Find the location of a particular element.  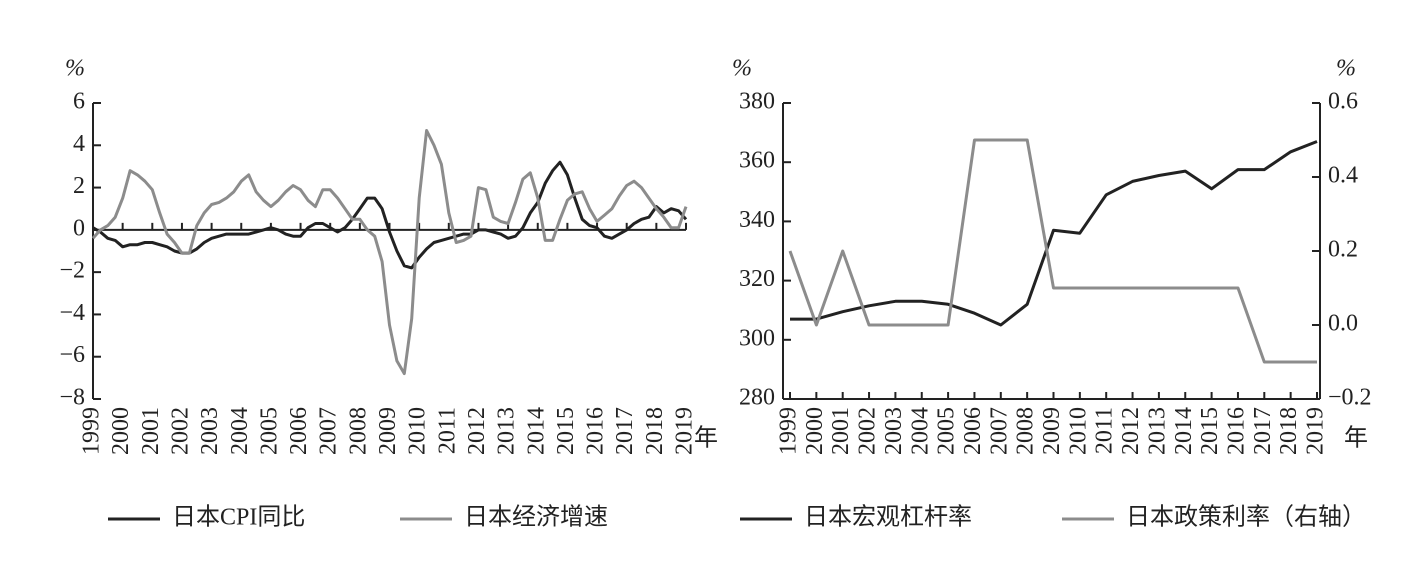

y2-unit: % is located at coordinates (1346, 69).